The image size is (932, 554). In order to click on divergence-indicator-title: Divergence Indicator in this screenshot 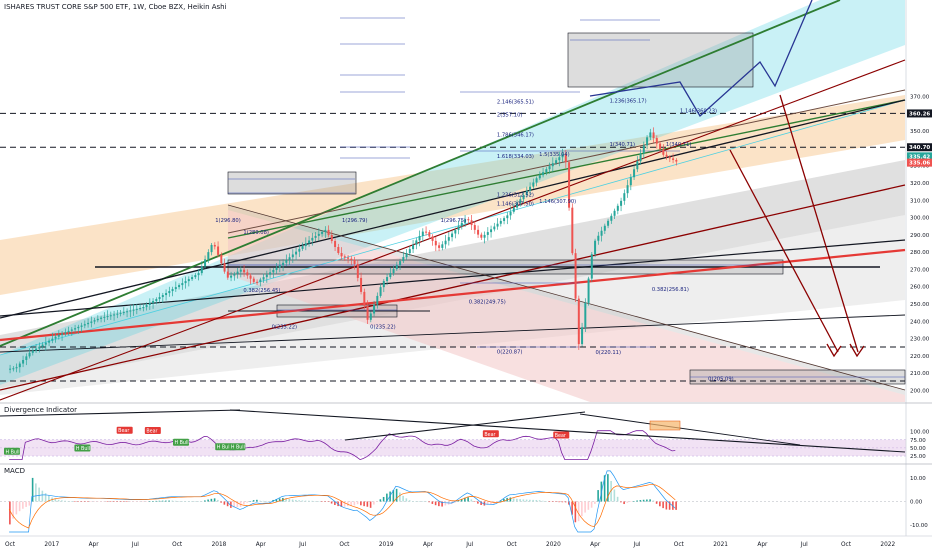, I will do `click(41, 410)`.